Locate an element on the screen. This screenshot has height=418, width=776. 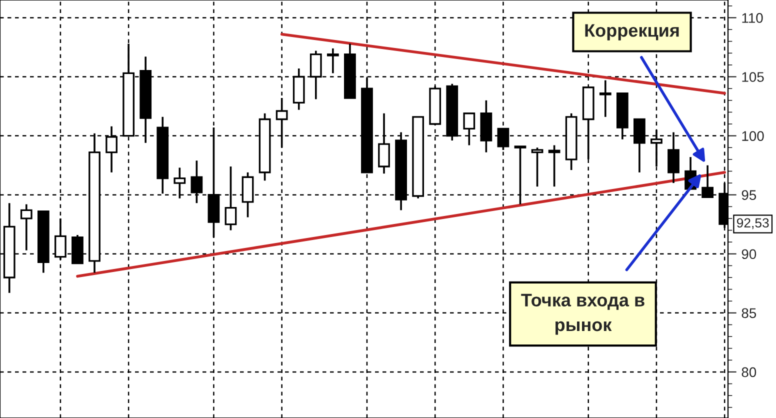
y-tick-label: 100 is located at coordinates (753, 136).